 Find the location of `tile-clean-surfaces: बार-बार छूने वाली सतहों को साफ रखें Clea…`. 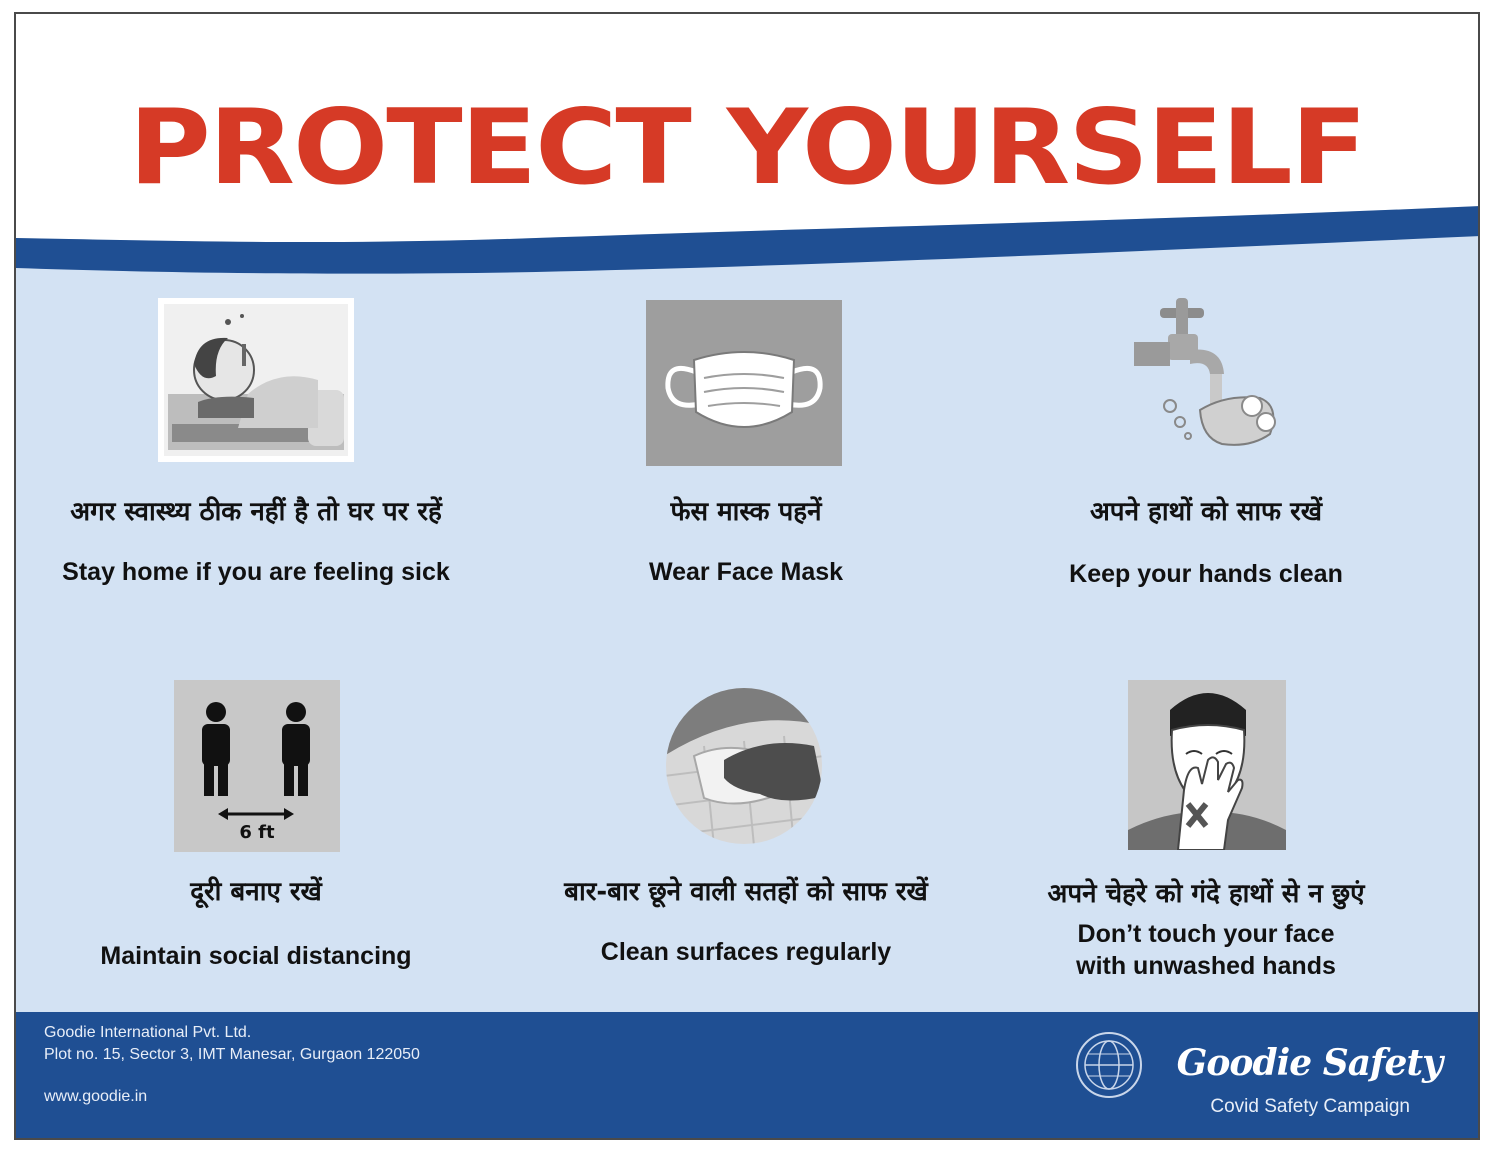

tile-clean-surfaces: बार-बार छूने वाली सतहों को साफ रखें Clea… is located at coordinates (746, 838).